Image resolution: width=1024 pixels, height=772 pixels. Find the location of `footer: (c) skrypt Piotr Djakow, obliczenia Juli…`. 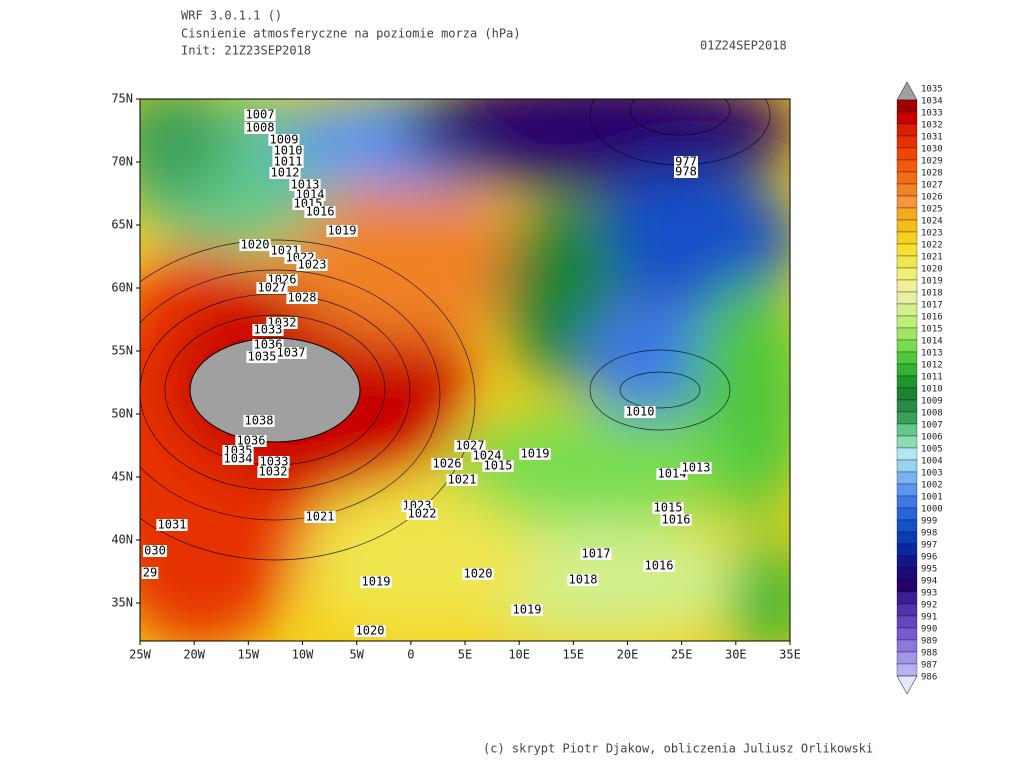

footer: (c) skrypt Piotr Djakow, obliczenia Juli… is located at coordinates (678, 749).